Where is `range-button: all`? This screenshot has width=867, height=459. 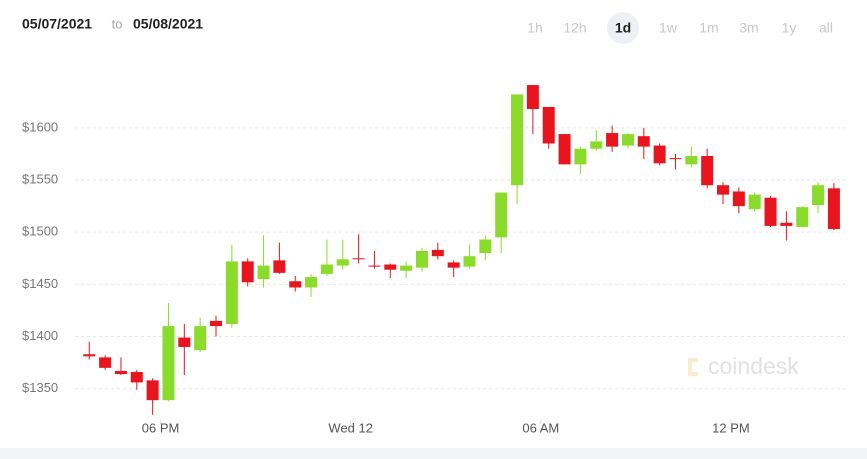 range-button: all is located at coordinates (826, 28).